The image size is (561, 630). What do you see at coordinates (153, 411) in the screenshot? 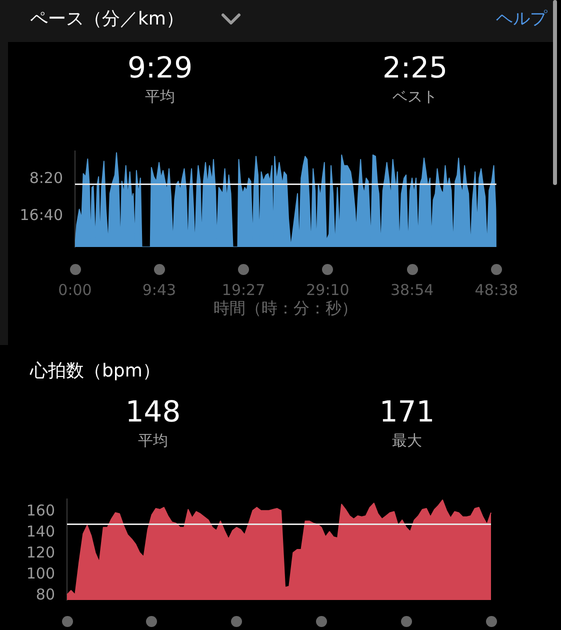
I see `text: 148` at bounding box center [153, 411].